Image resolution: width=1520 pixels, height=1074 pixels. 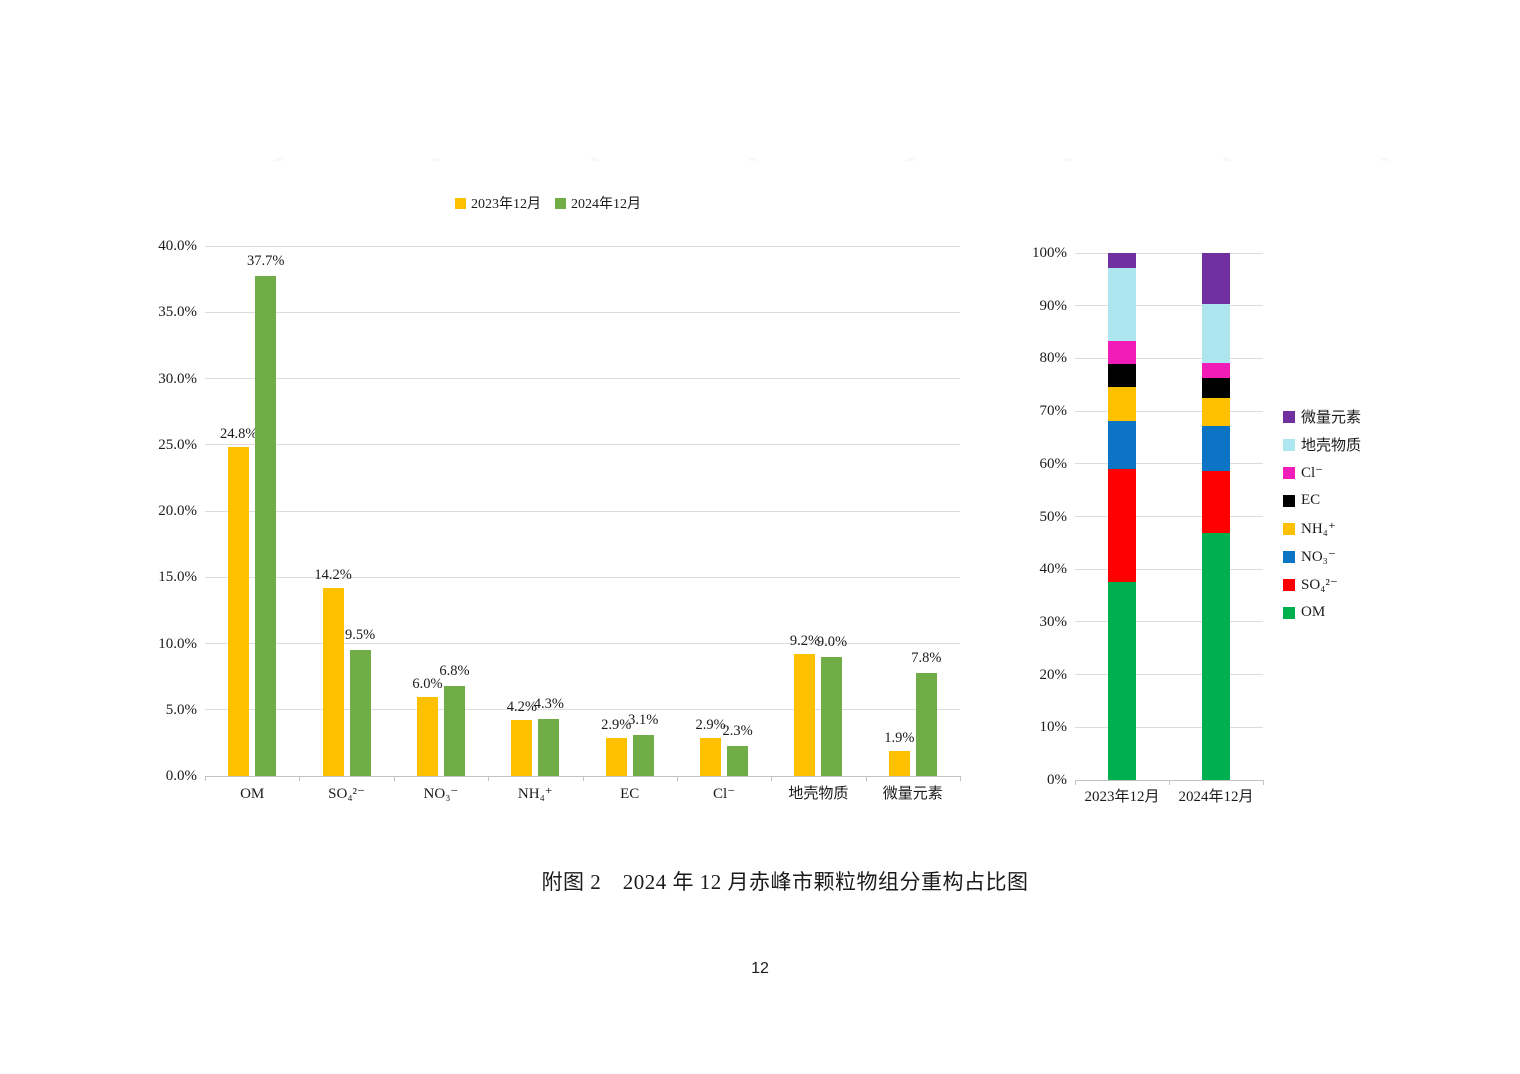 I want to click on y-tick-label: 60%, so click(x=1053, y=463).